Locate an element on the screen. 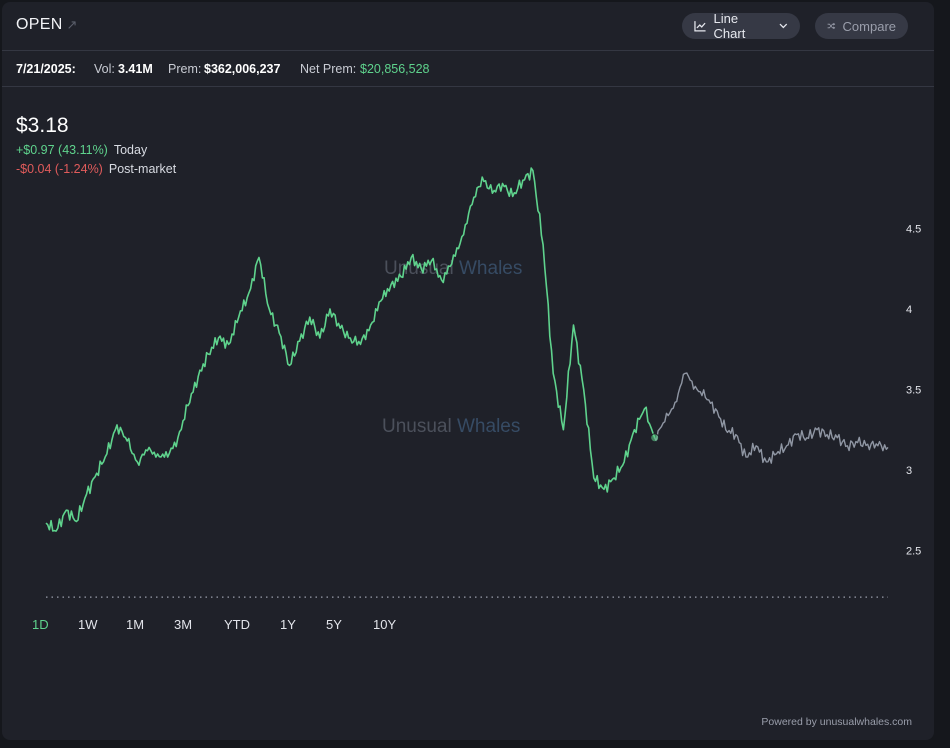  ticker-title: OPEN ↗ is located at coordinates (47, 25).